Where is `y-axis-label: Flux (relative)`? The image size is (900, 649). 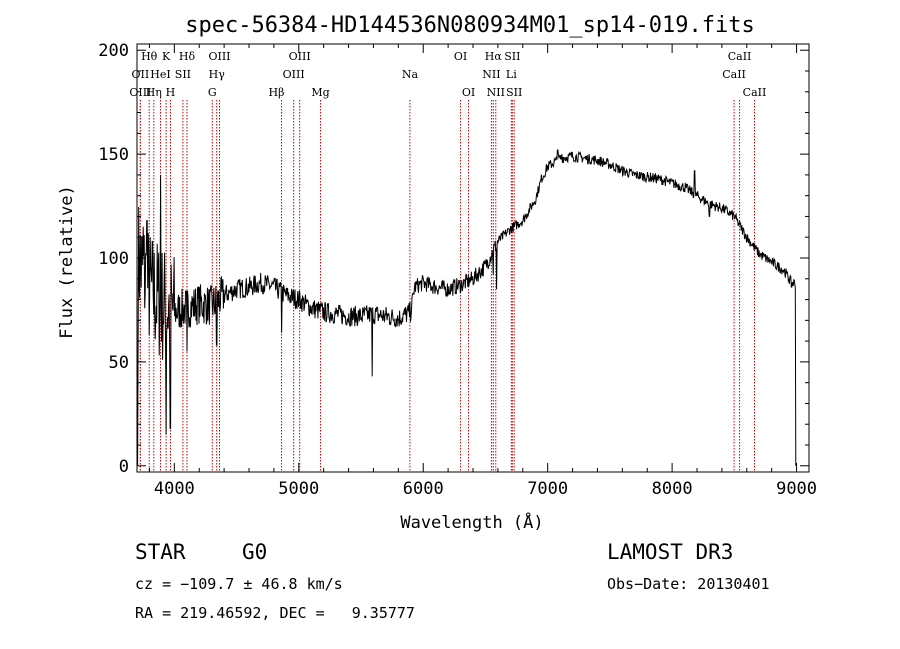
y-axis-label: Flux (relative) is located at coordinates (67, 262).